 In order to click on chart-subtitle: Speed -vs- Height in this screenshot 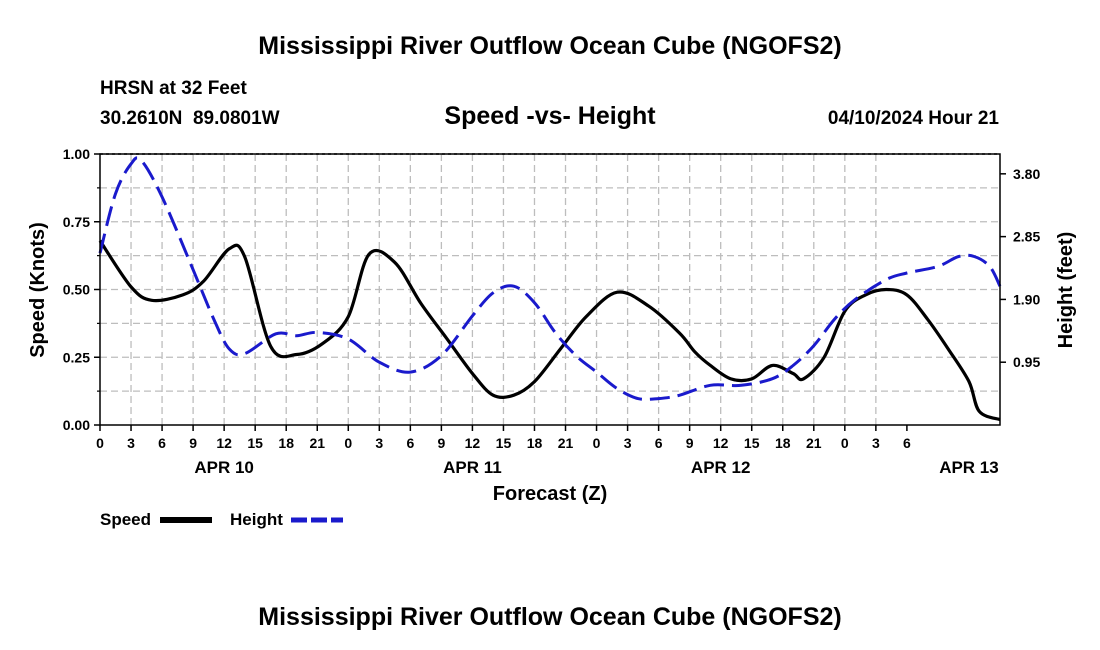, I will do `click(550, 116)`.